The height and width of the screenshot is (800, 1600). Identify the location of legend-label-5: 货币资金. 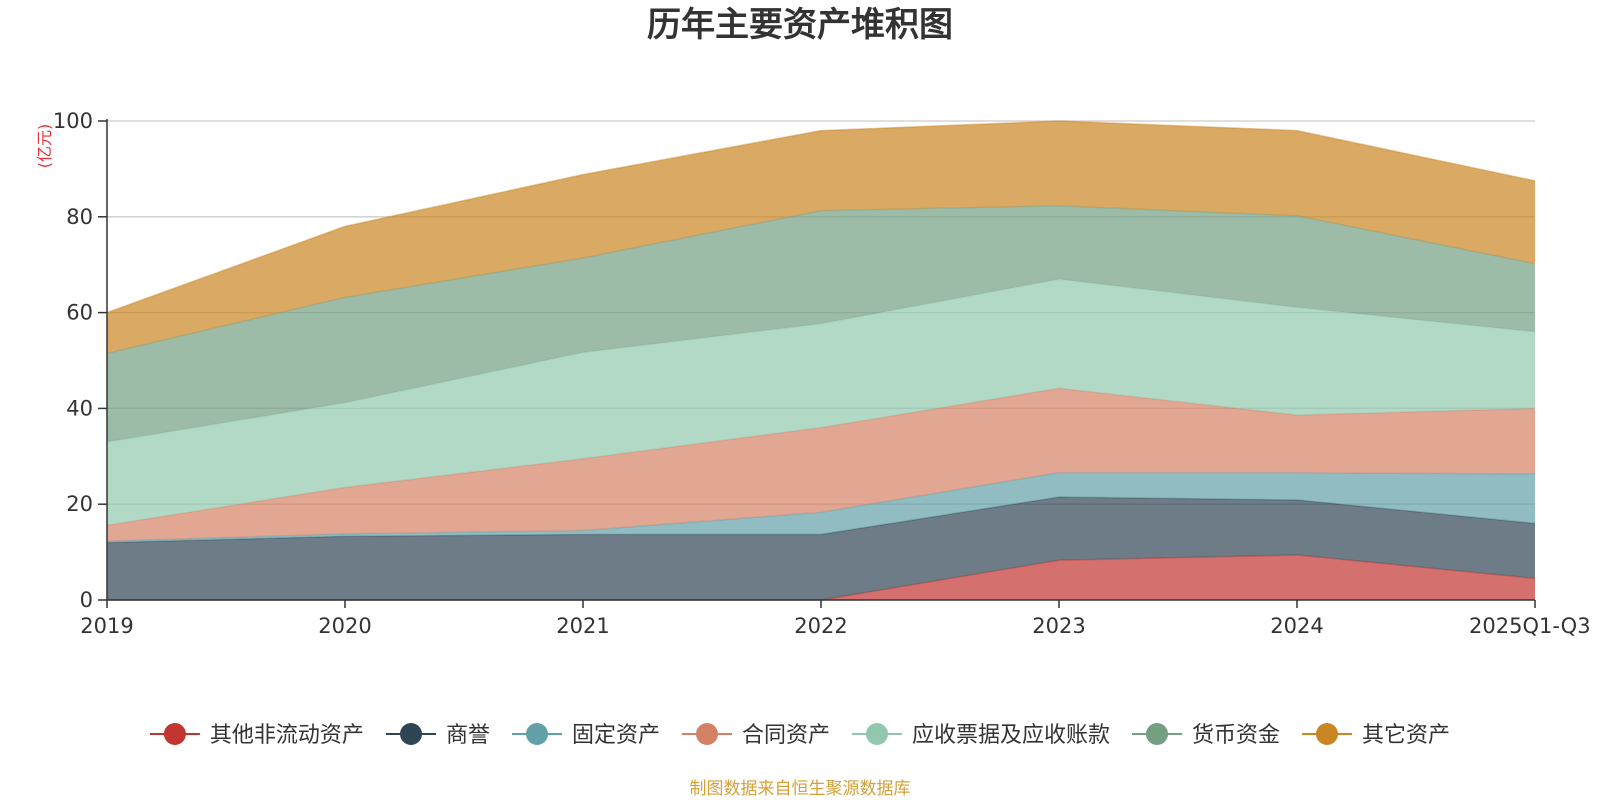
(1236, 735).